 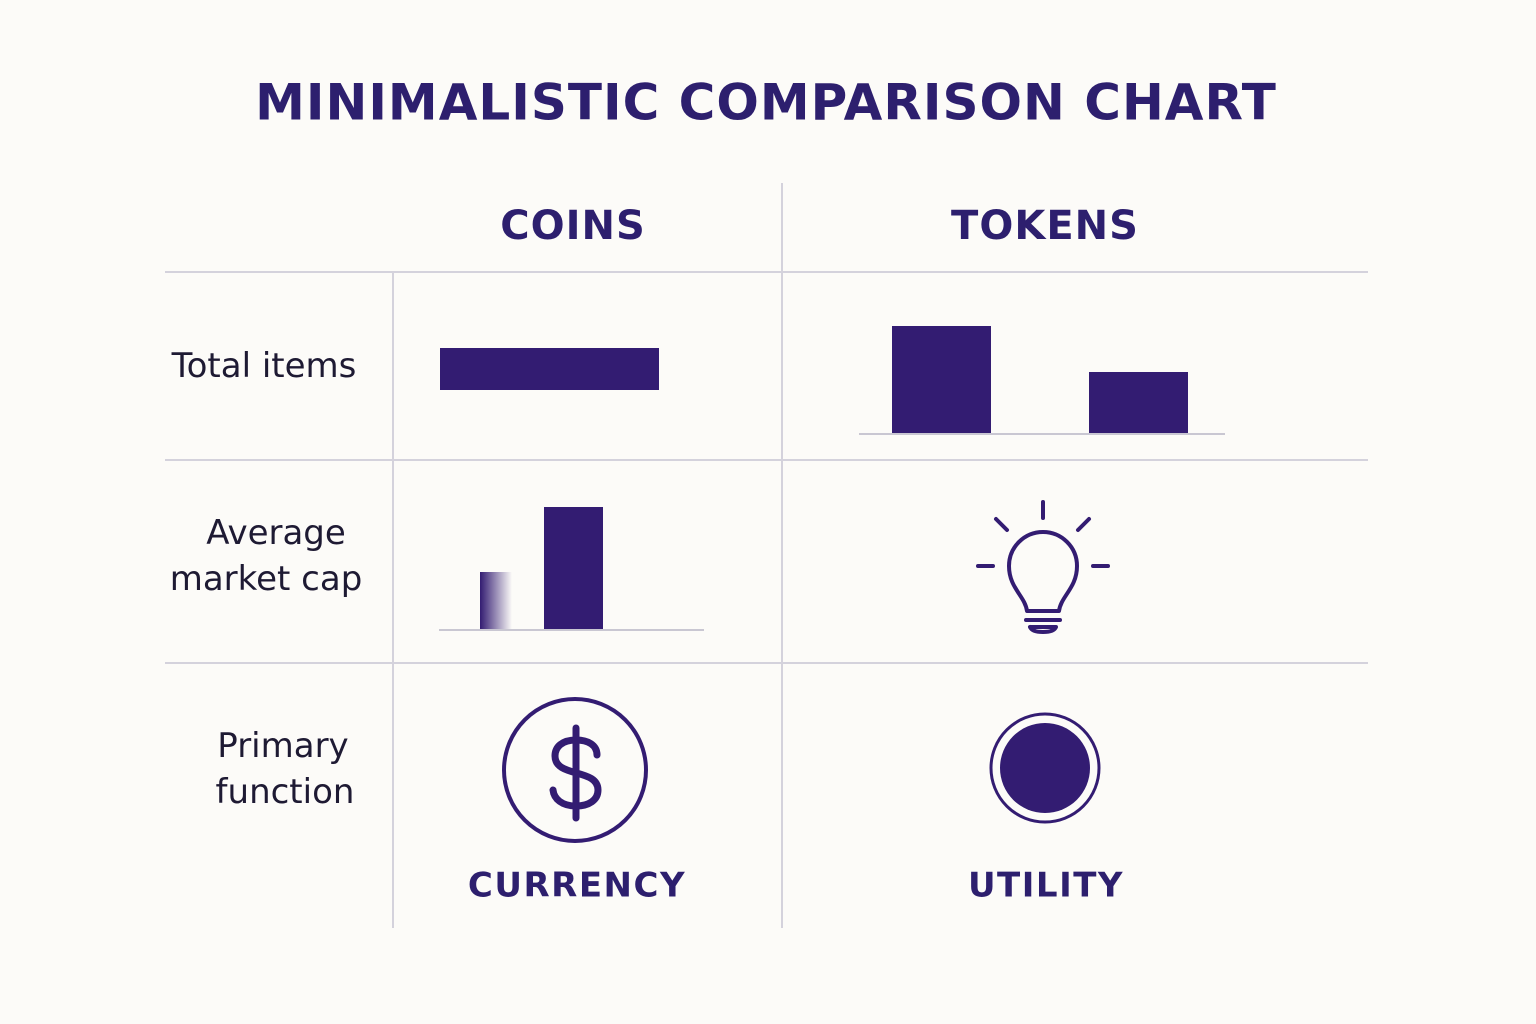 I want to click on tokens-total-bars, so click(x=1042, y=380).